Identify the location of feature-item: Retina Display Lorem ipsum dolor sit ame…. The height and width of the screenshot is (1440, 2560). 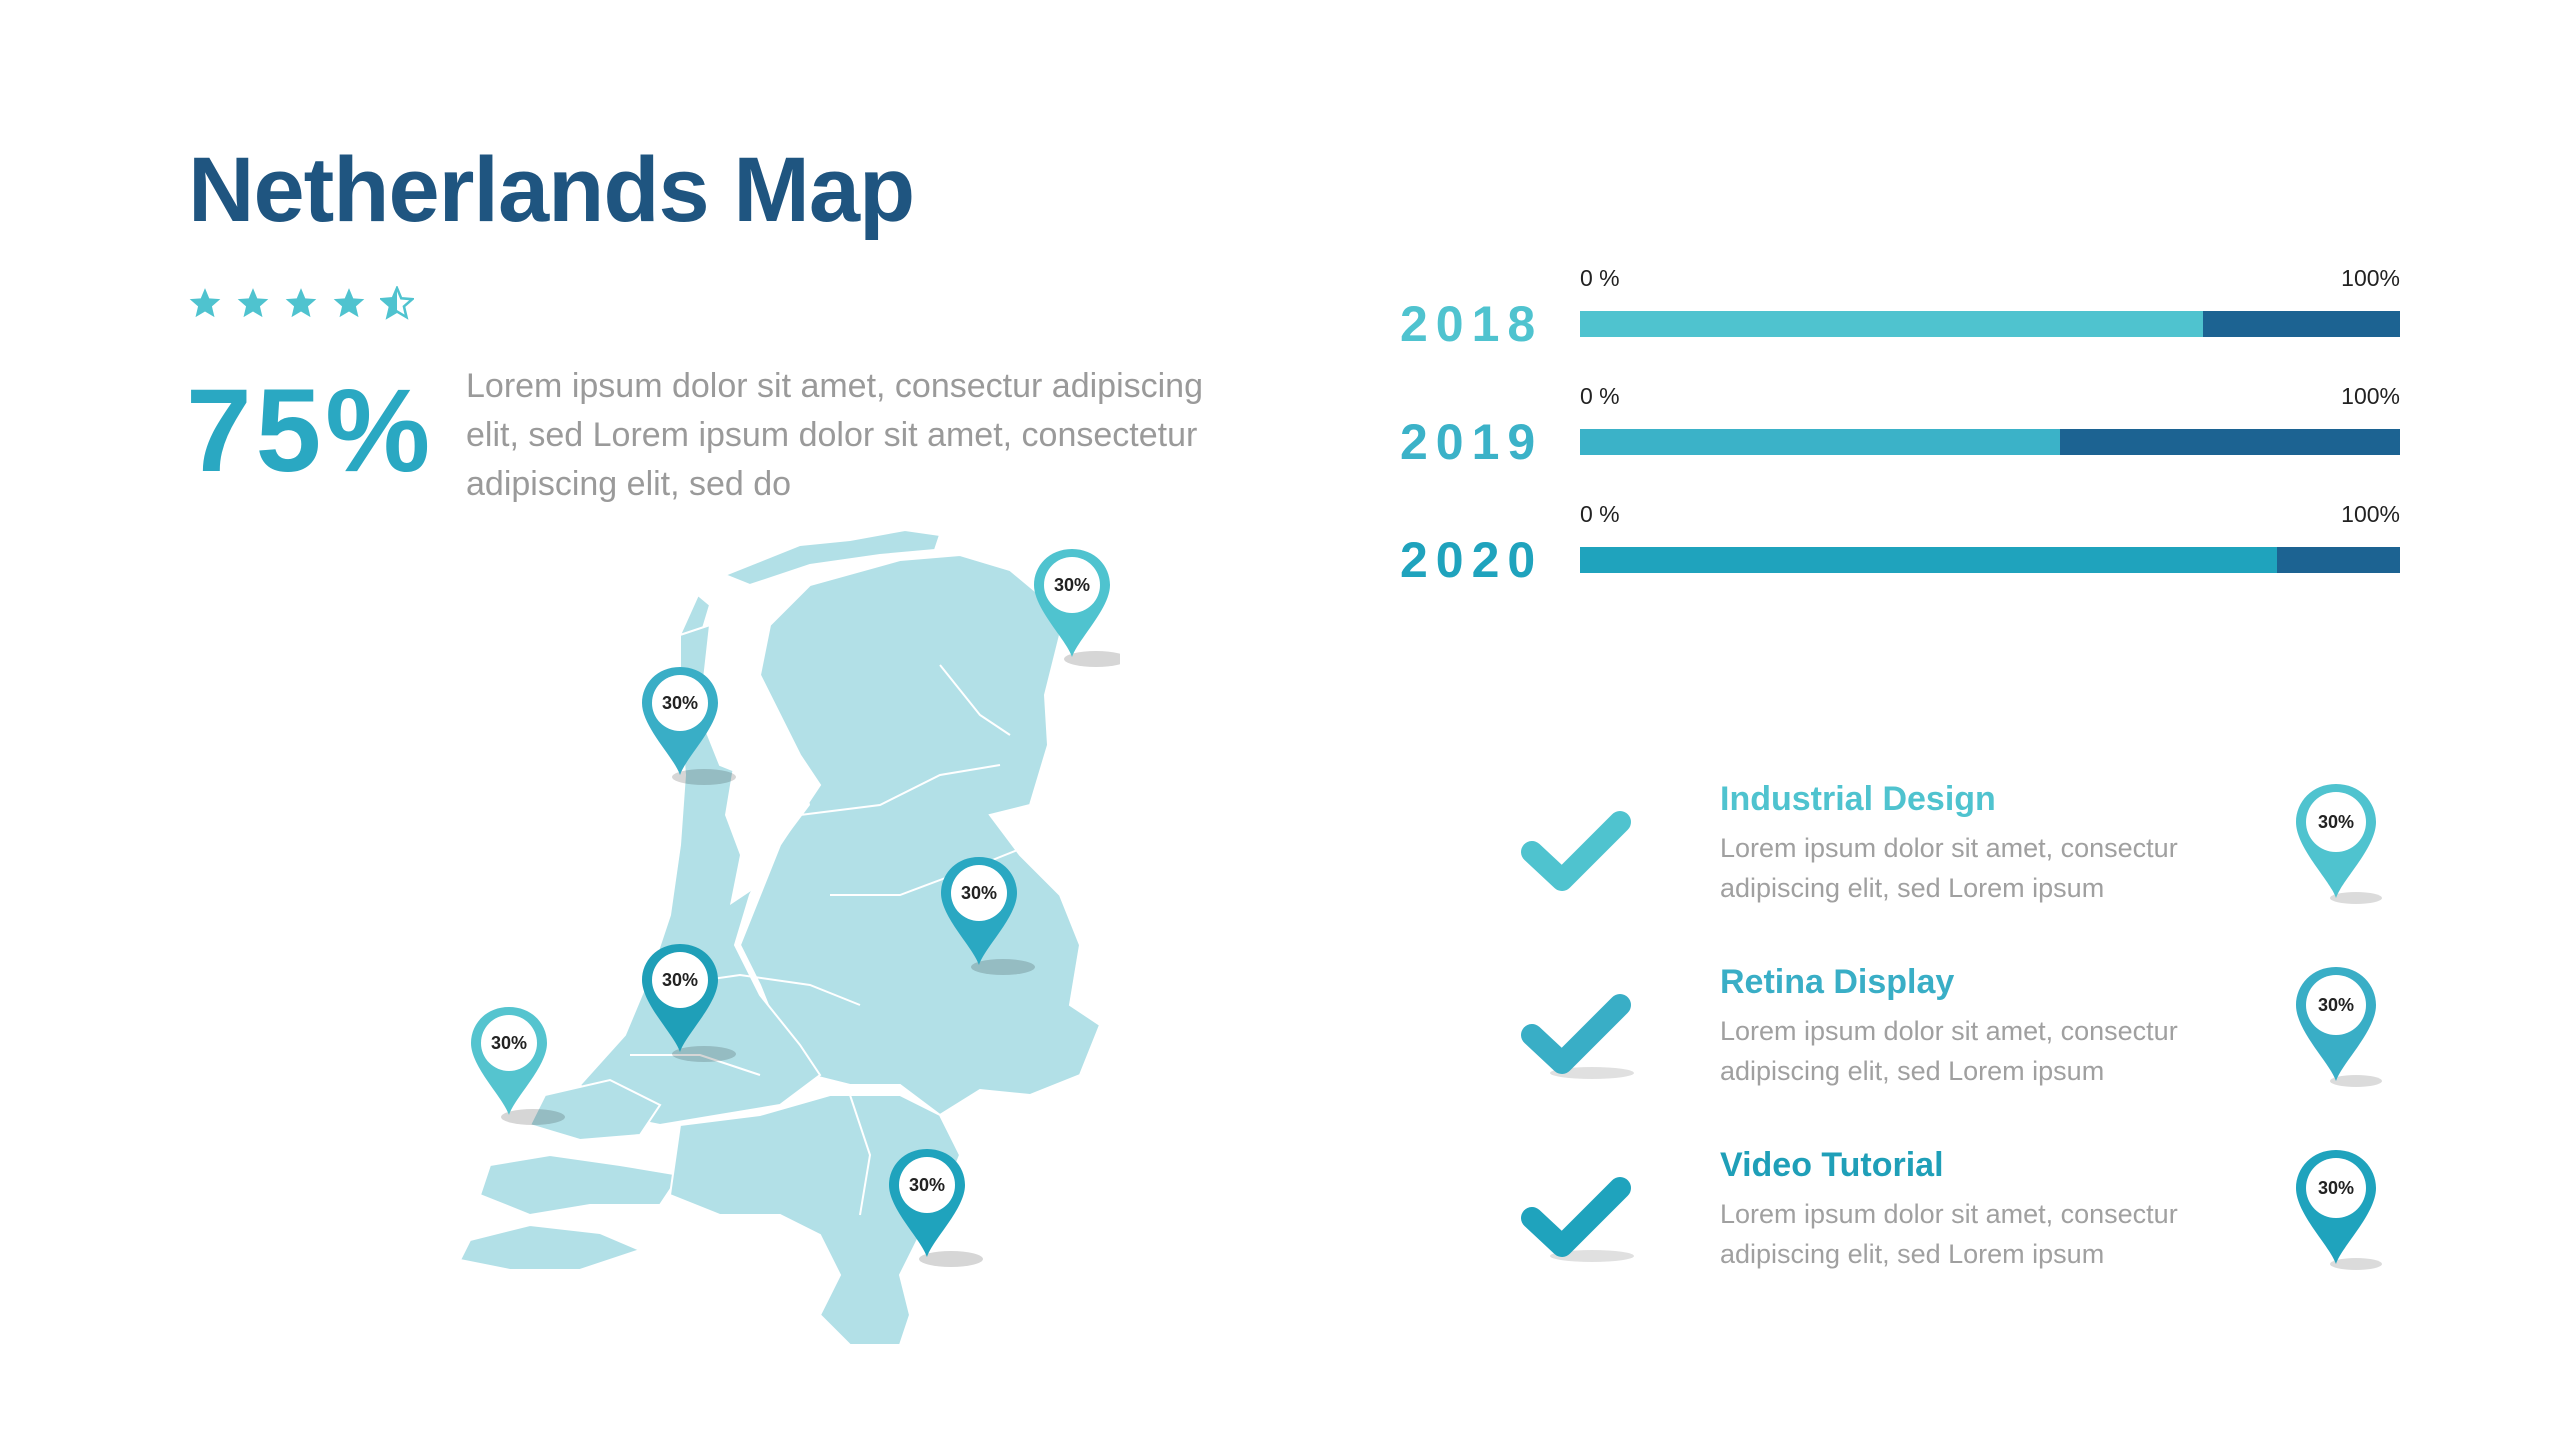
(1980, 1043).